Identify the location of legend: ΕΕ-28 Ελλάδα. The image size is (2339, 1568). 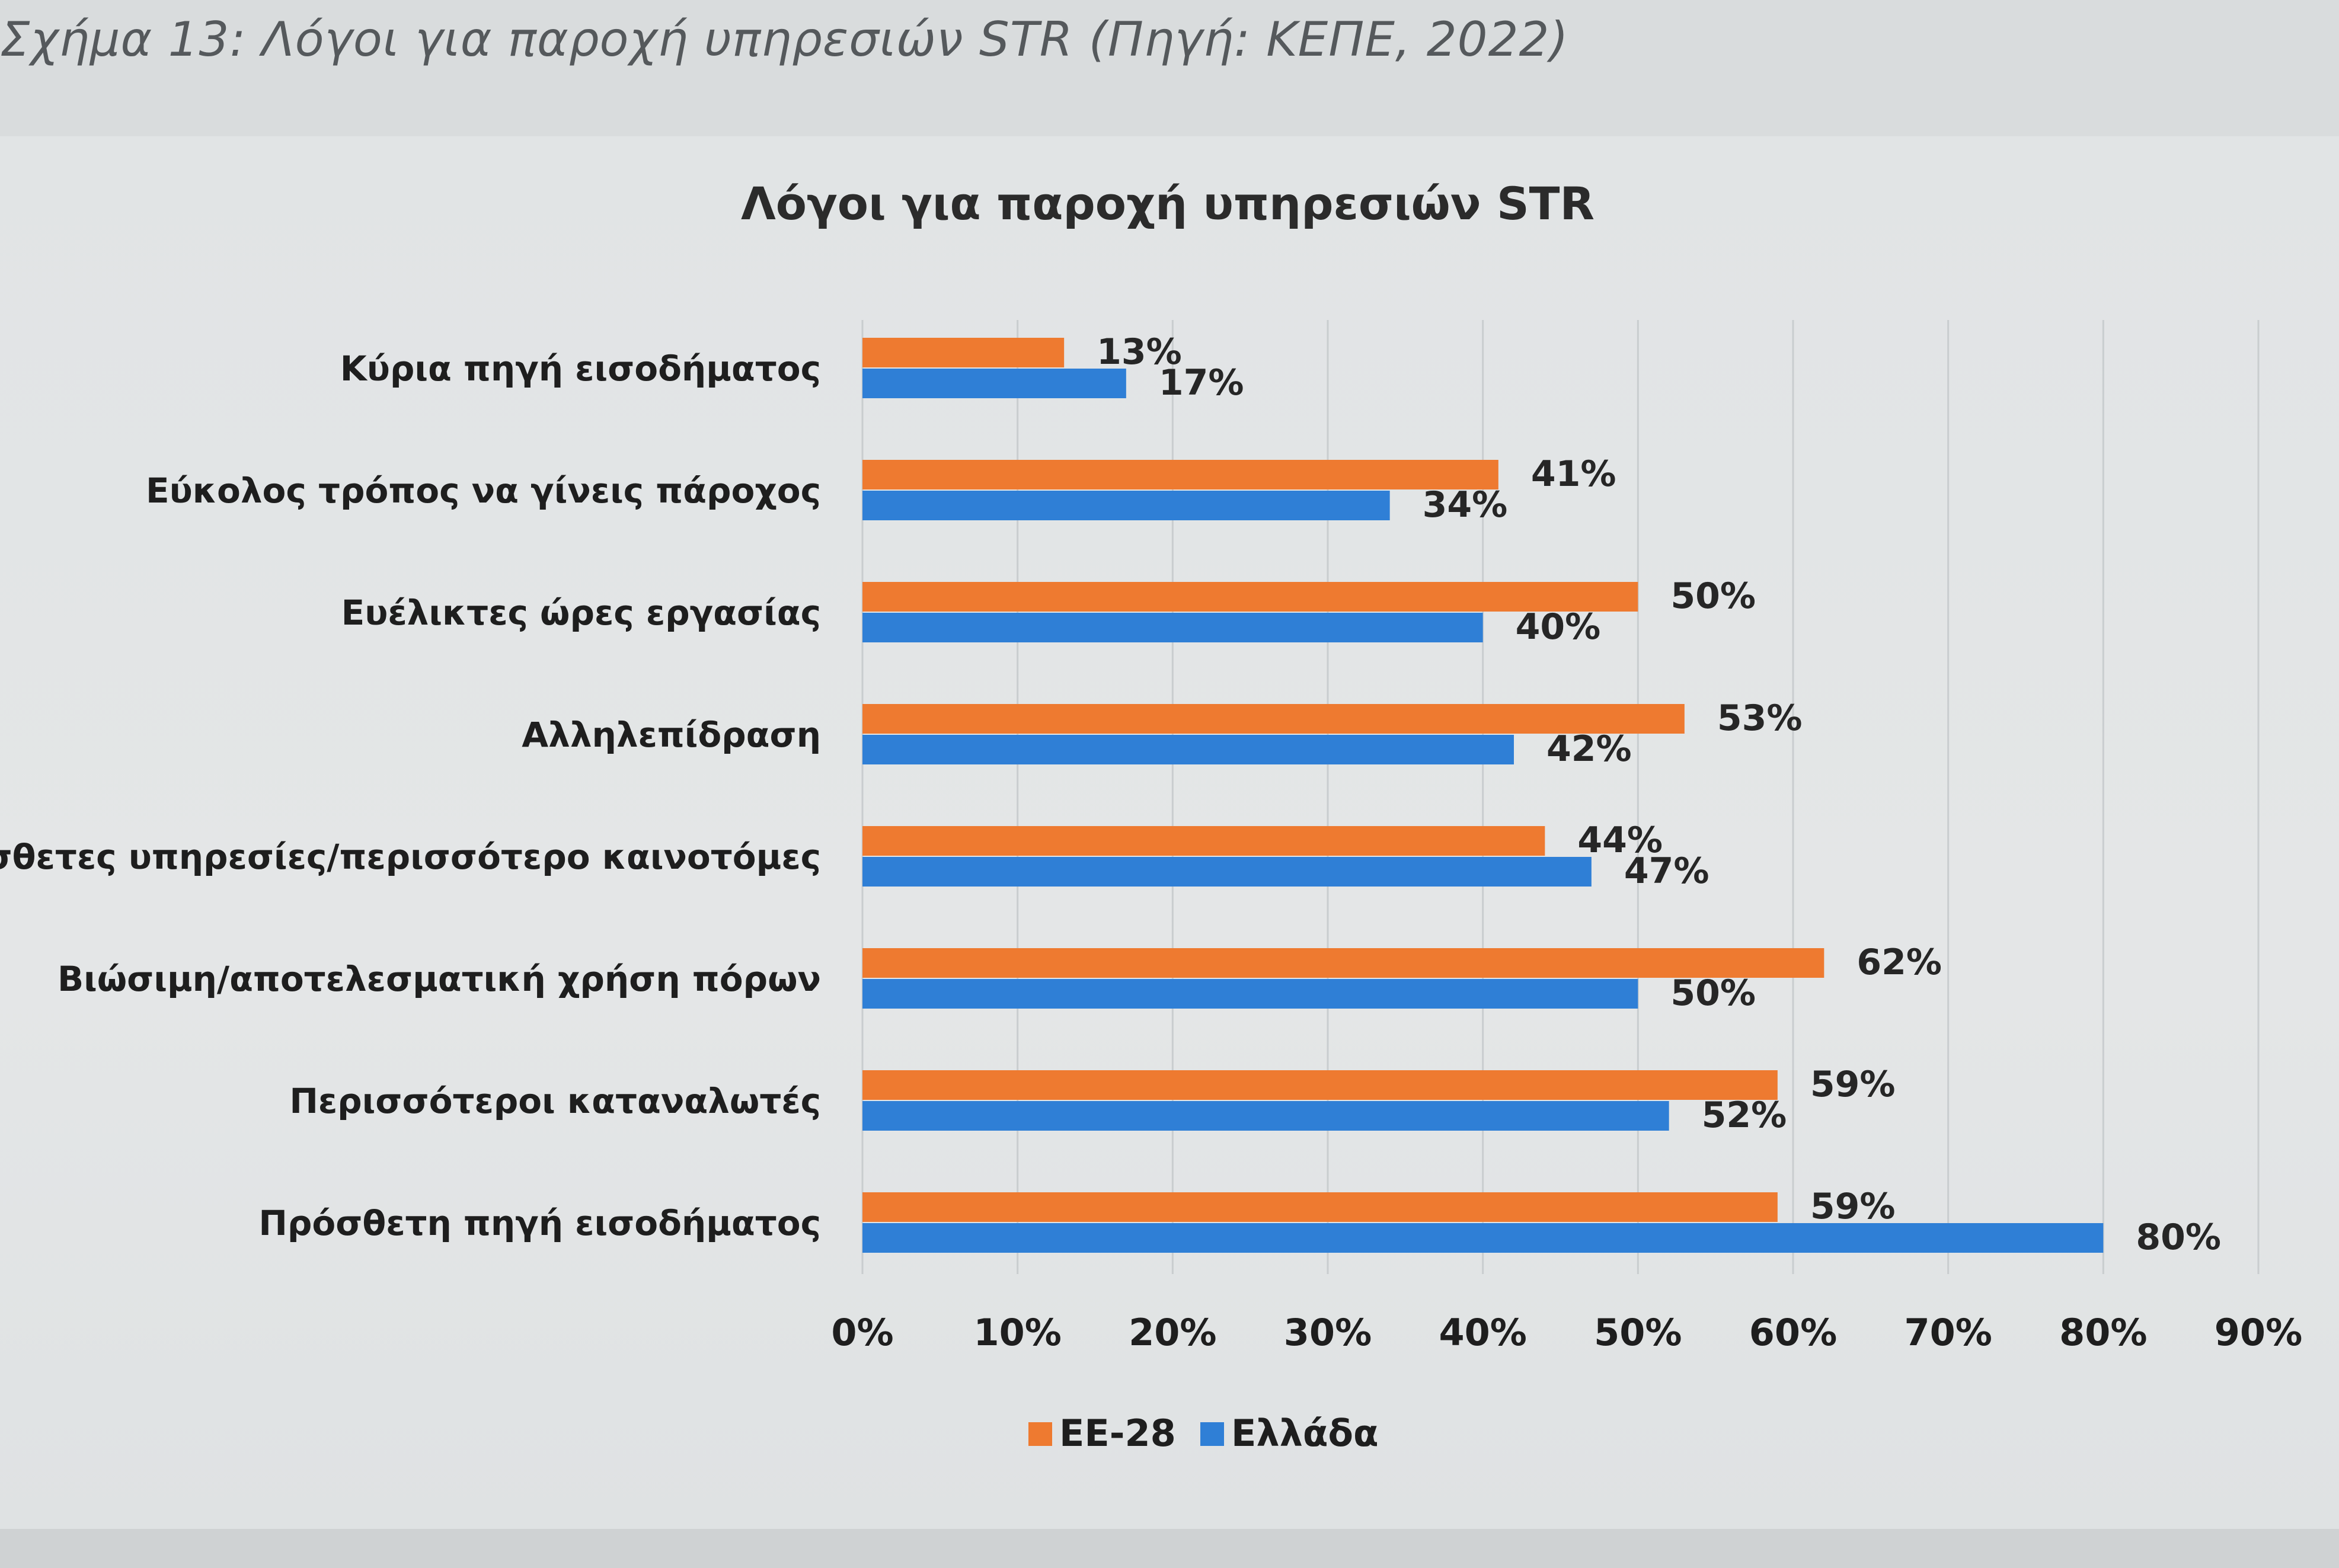
(1203, 1433).